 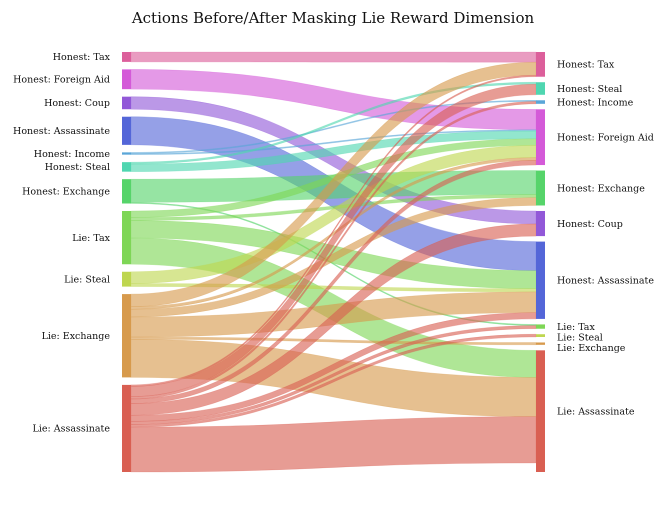 What do you see at coordinates (595, 102) in the screenshot?
I see `right-node-label: Honest: Income` at bounding box center [595, 102].